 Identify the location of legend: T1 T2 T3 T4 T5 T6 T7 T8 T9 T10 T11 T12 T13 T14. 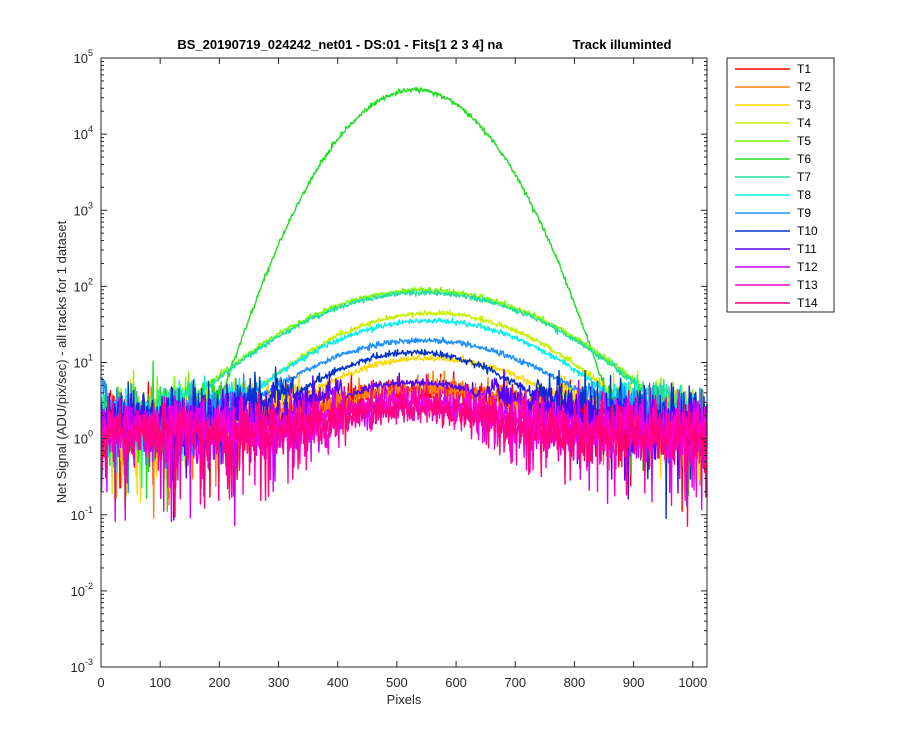
(780, 185).